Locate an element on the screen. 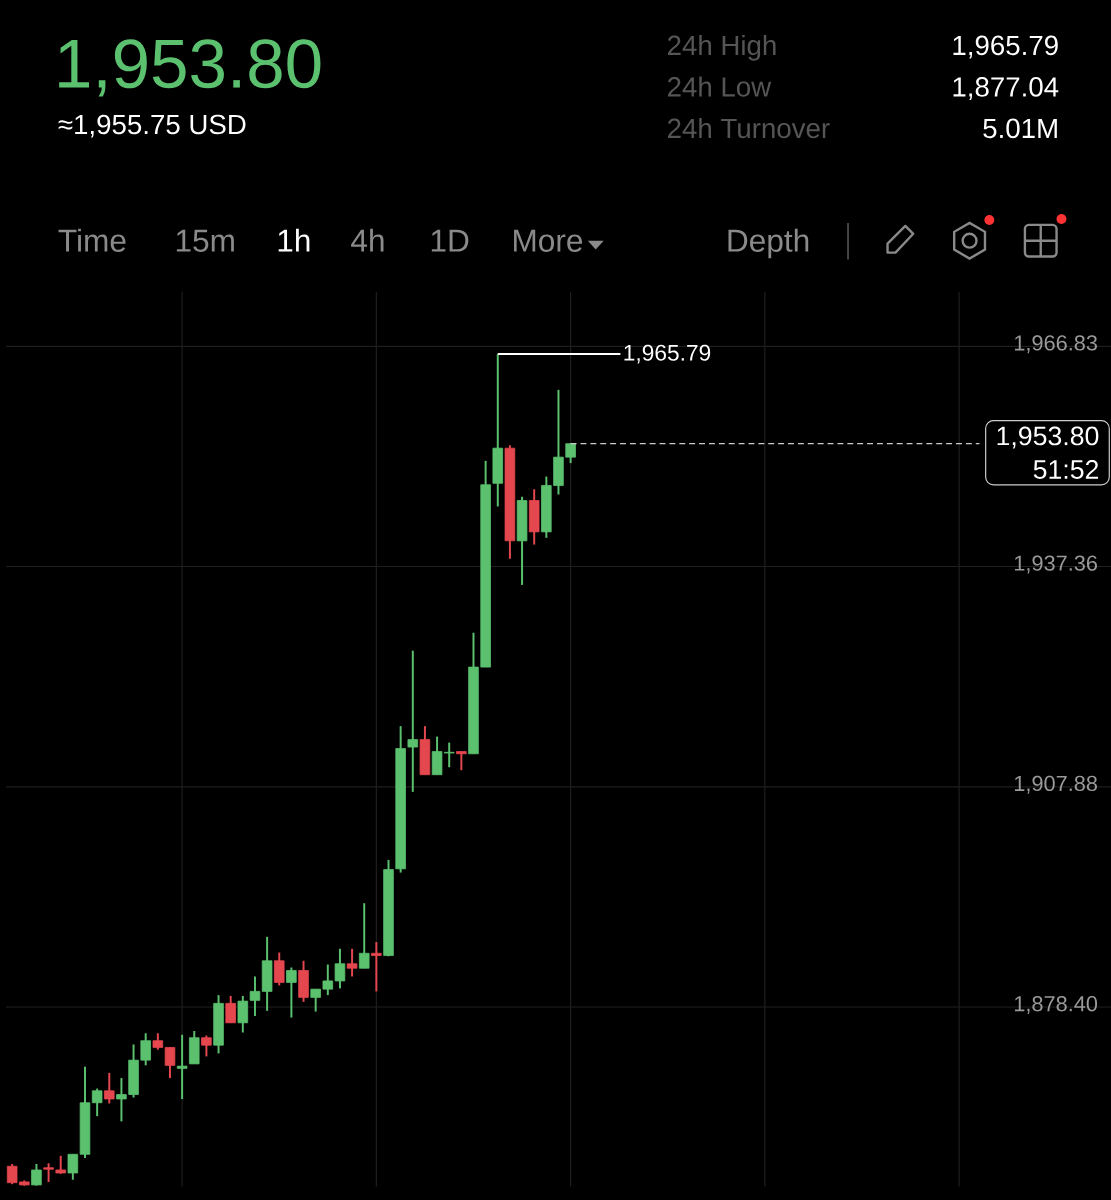 The image size is (1111, 1200). annotation: 24h Low is located at coordinates (719, 86).